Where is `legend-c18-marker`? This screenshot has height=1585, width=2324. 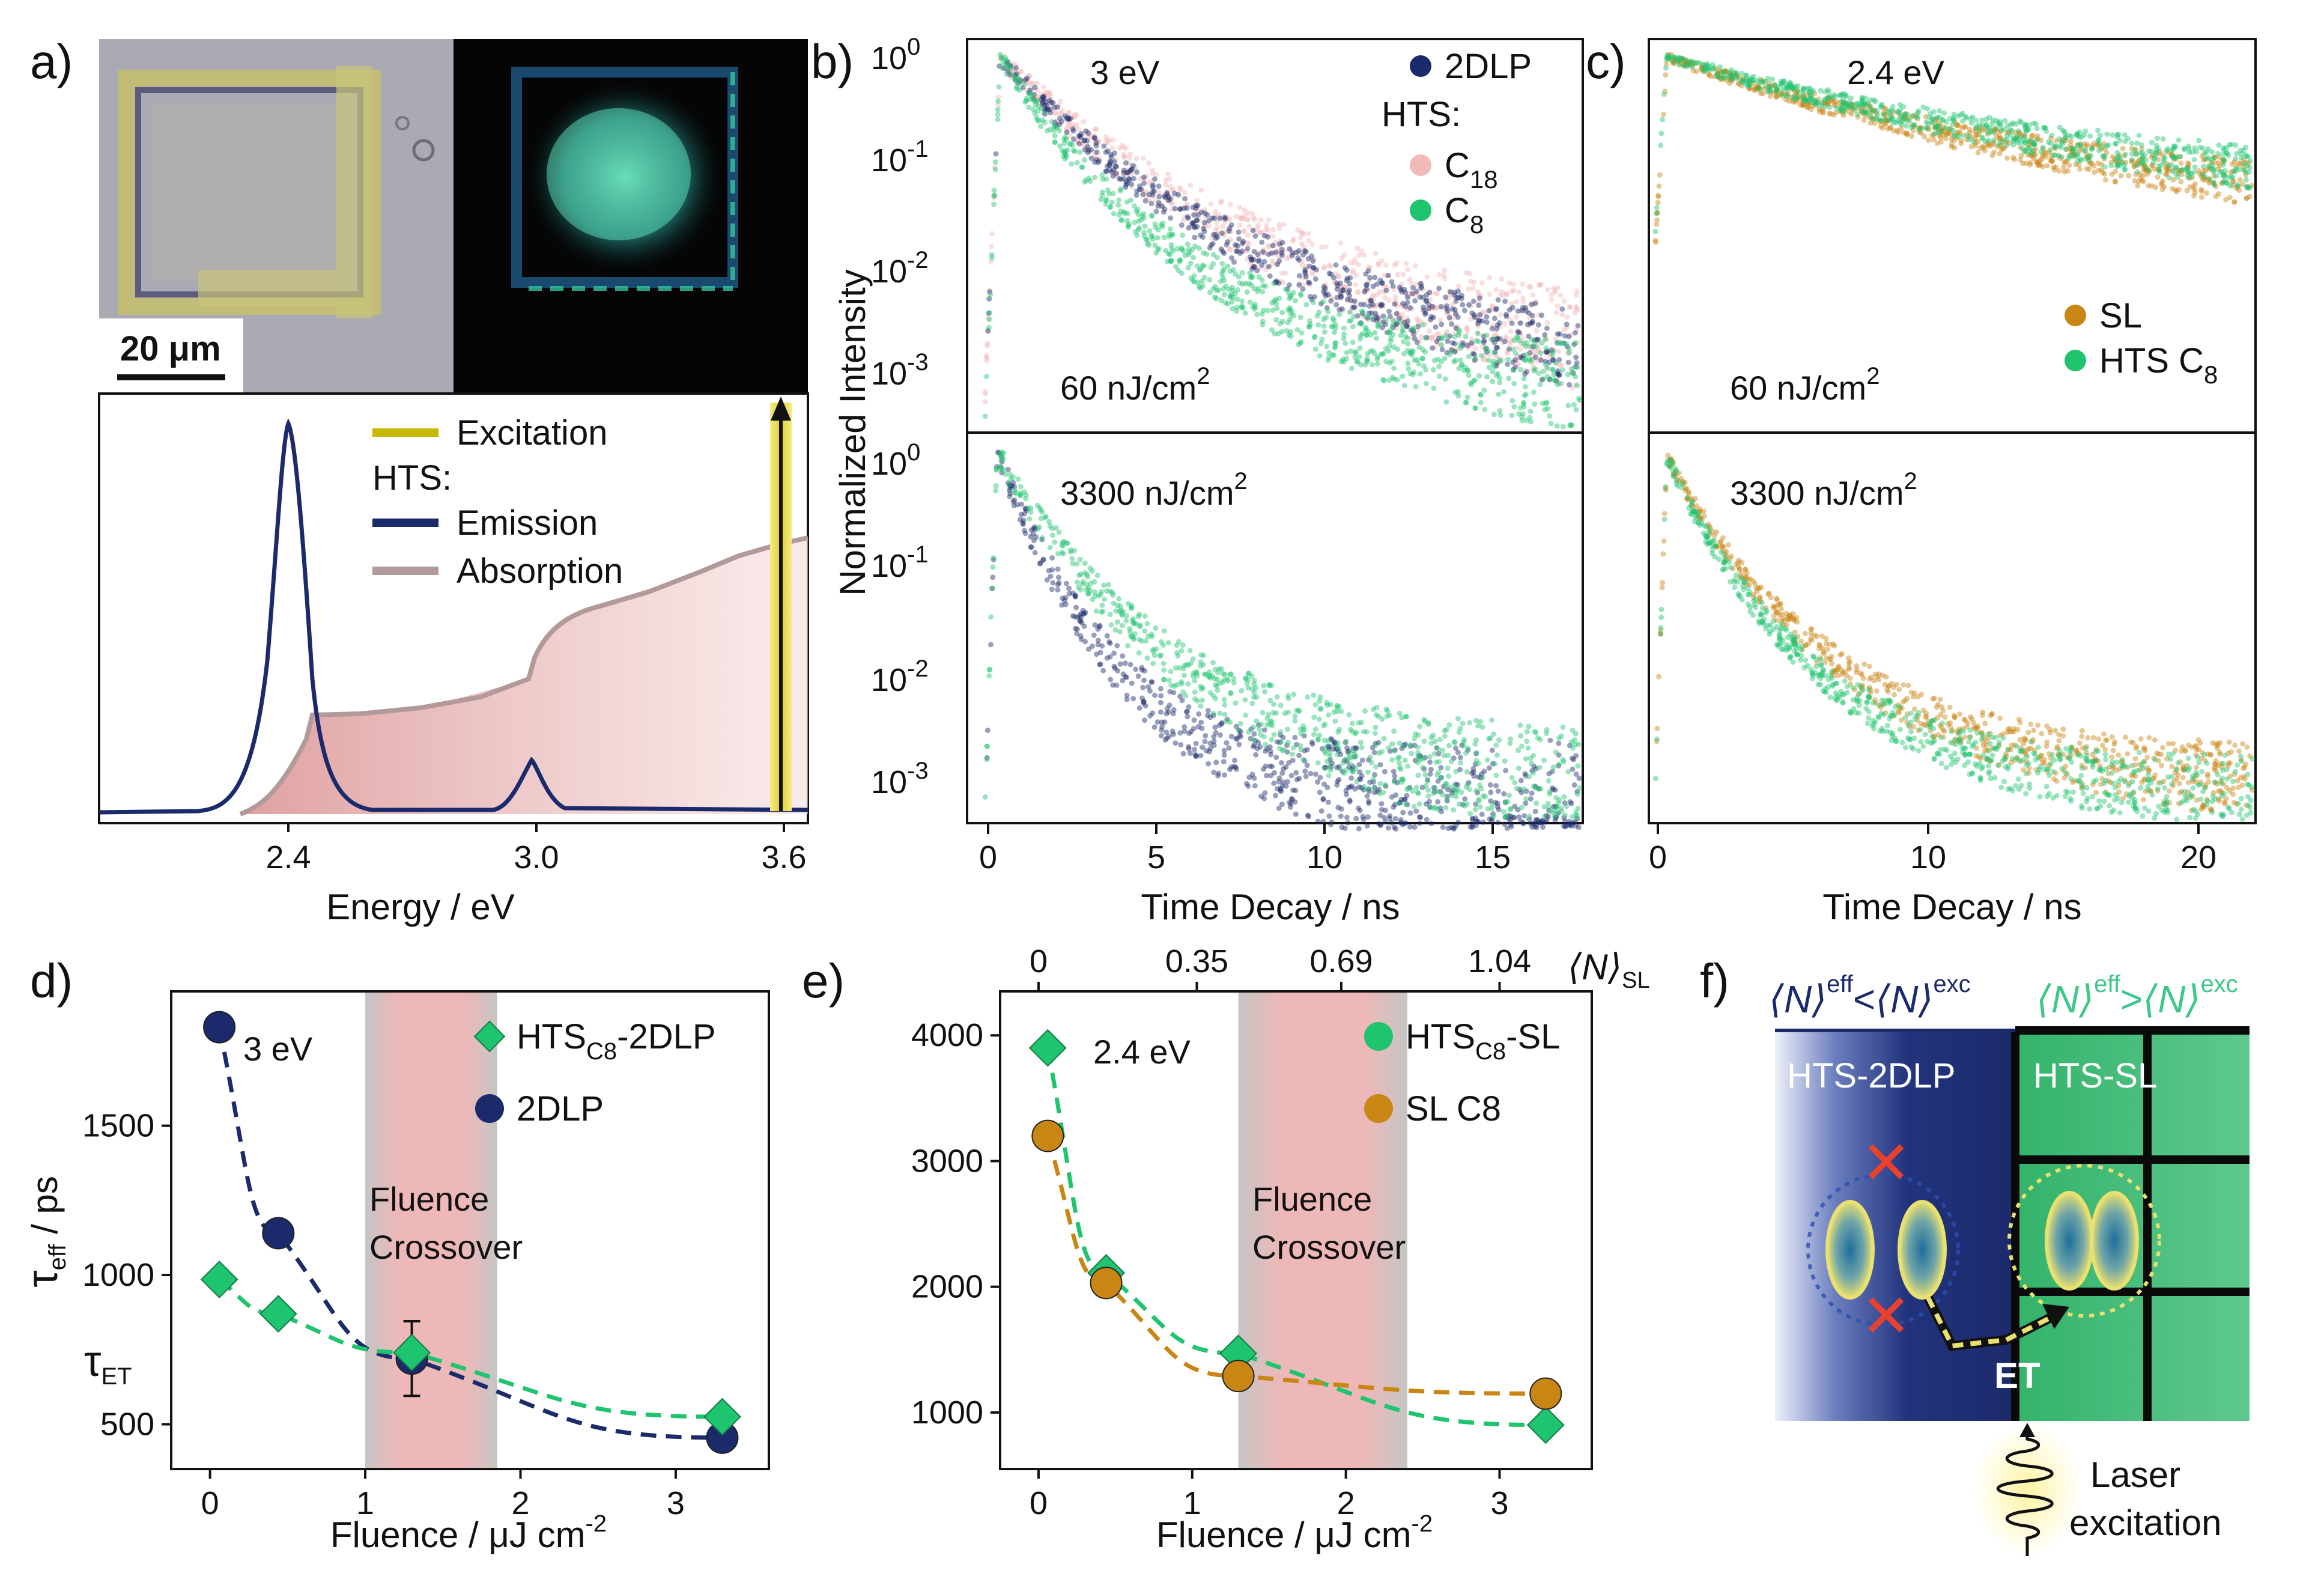
legend-c18-marker is located at coordinates (1420, 165).